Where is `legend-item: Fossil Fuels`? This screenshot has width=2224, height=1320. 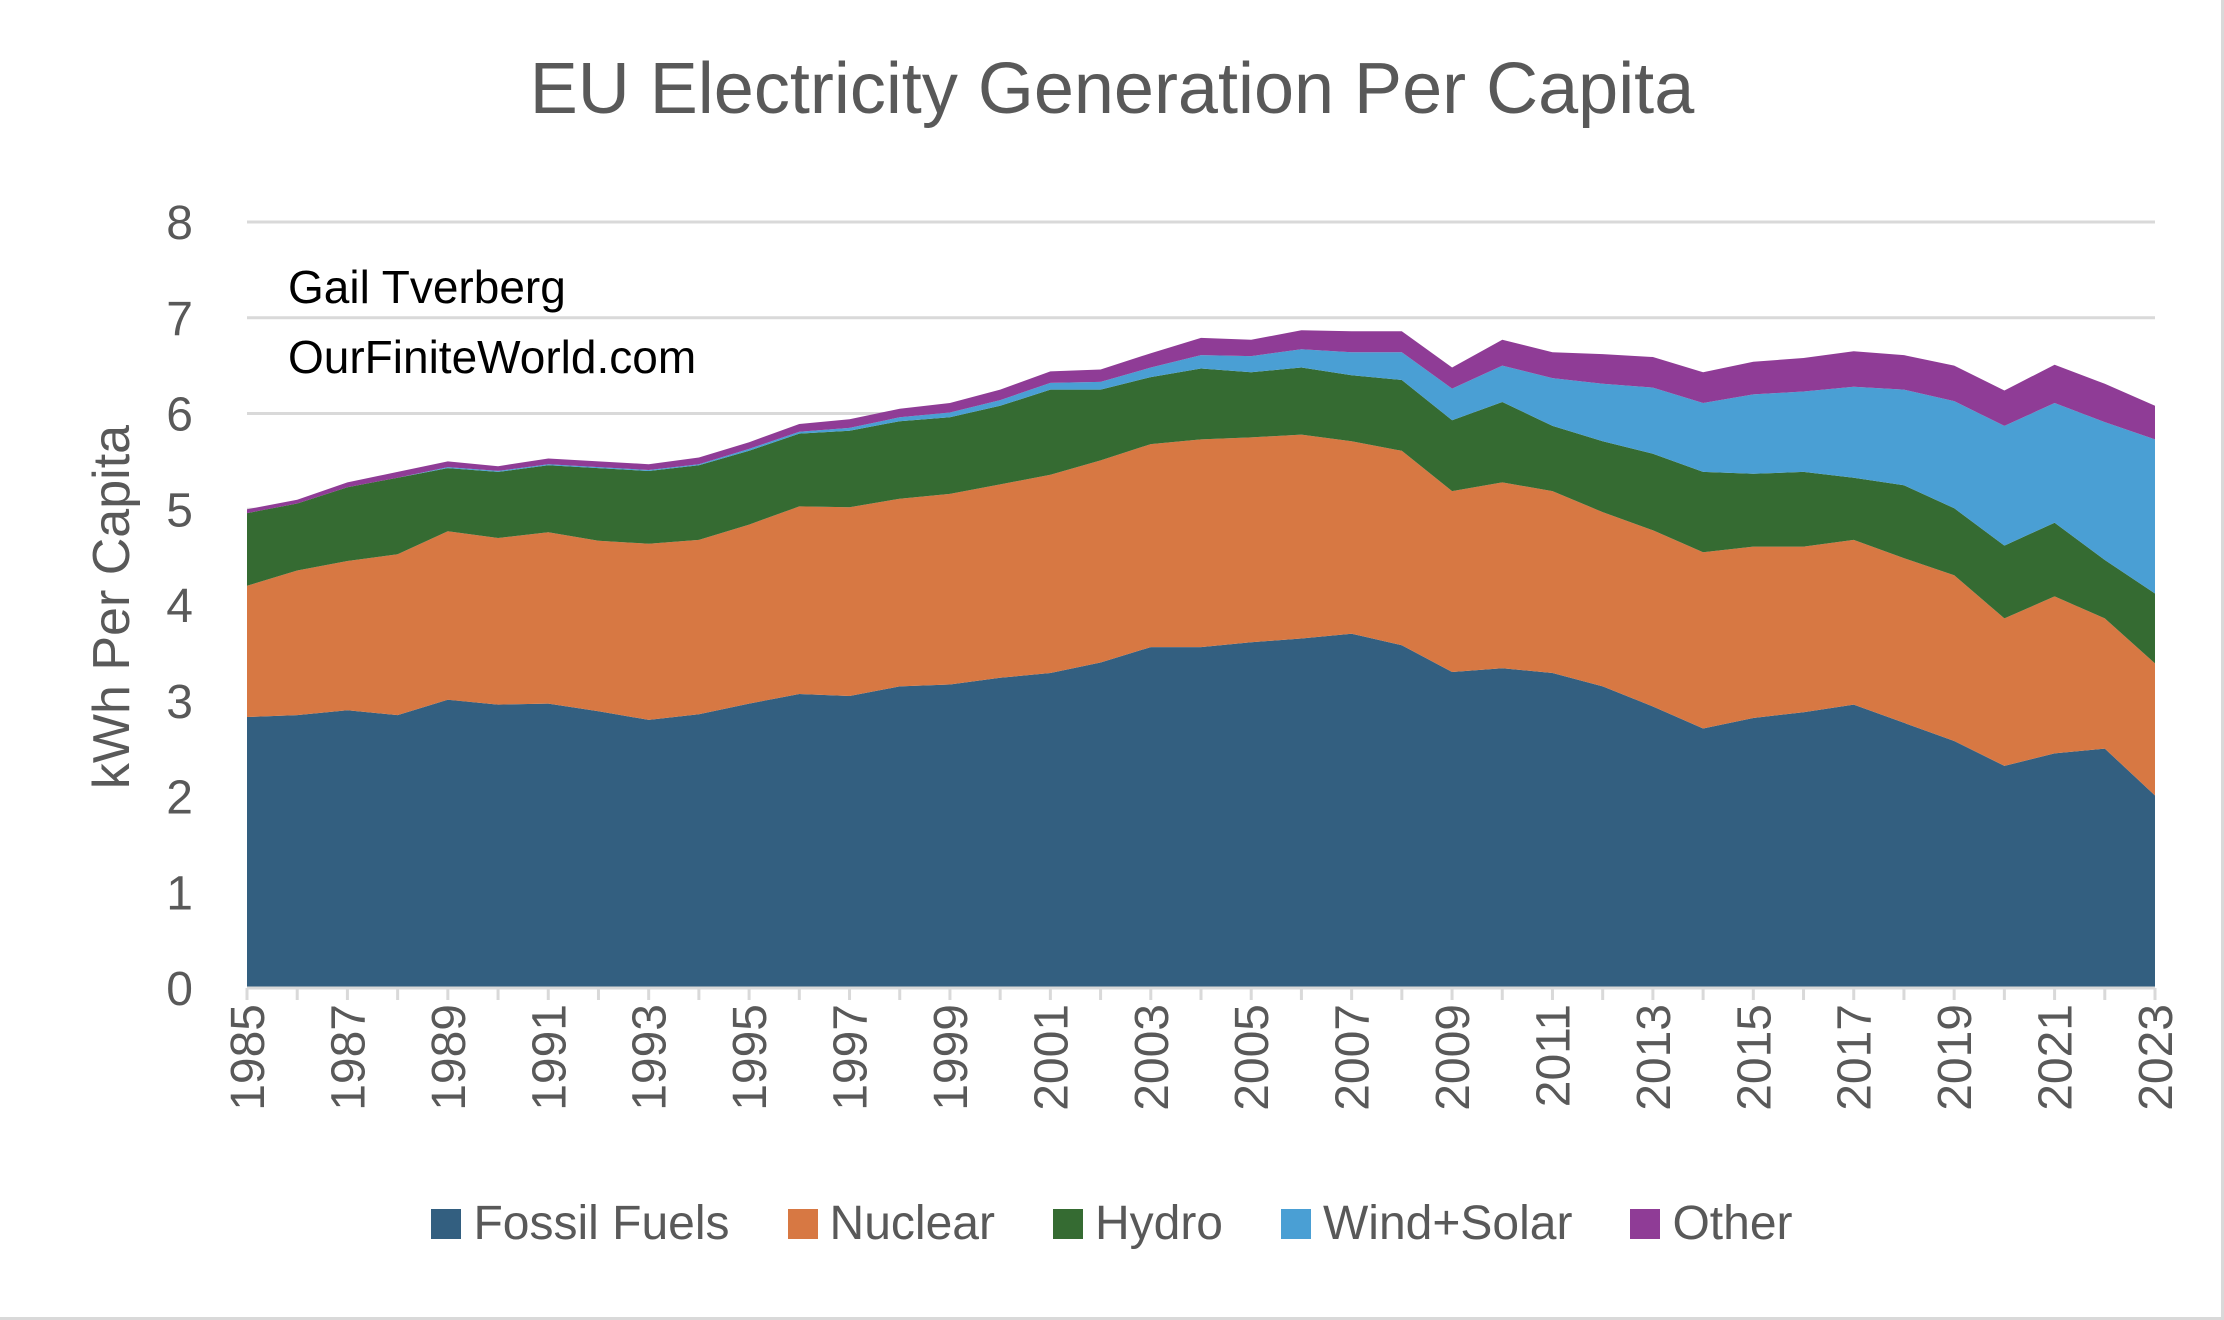
legend-item: Fossil Fuels is located at coordinates (580, 1223).